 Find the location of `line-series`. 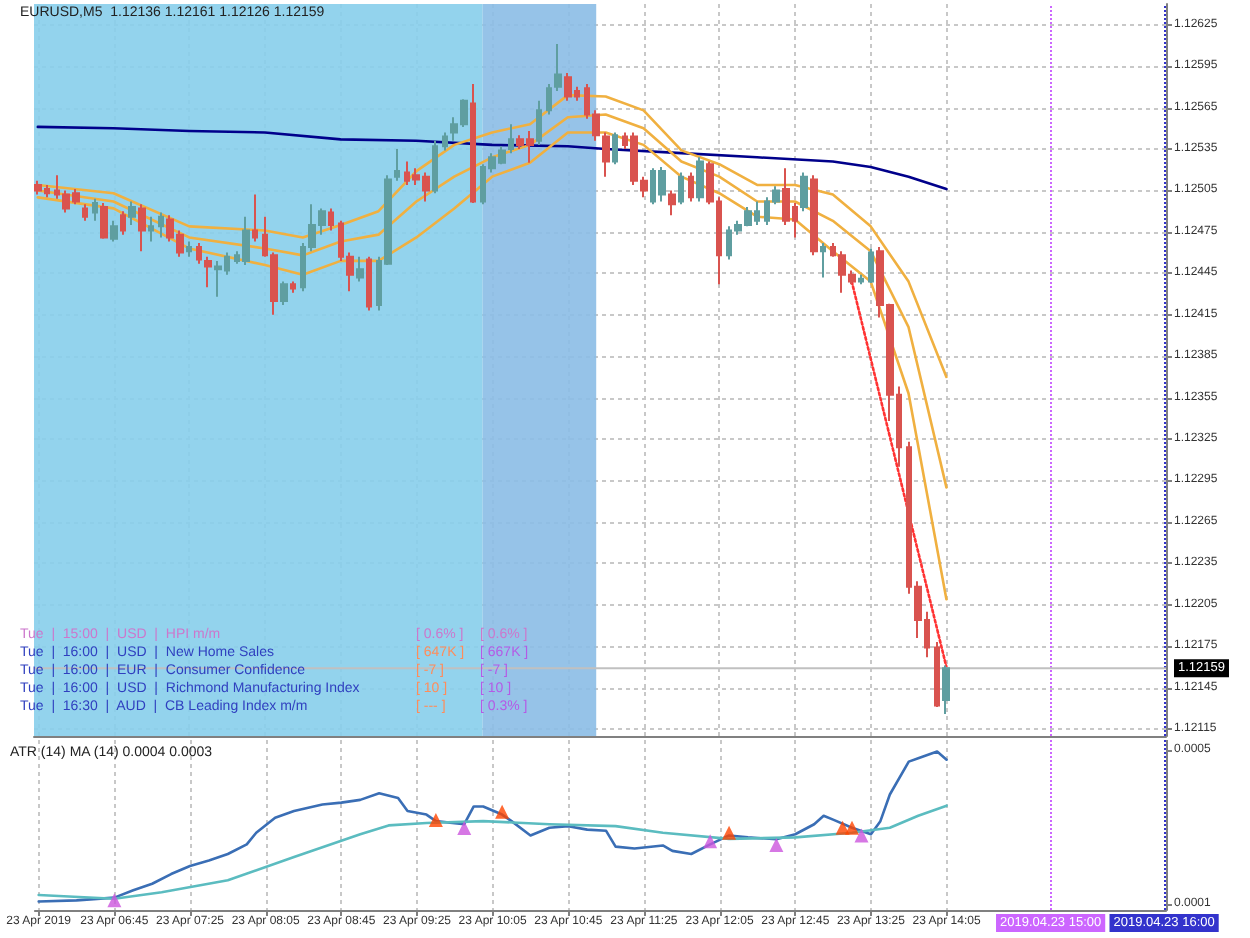

line-series is located at coordinates (492, 158).